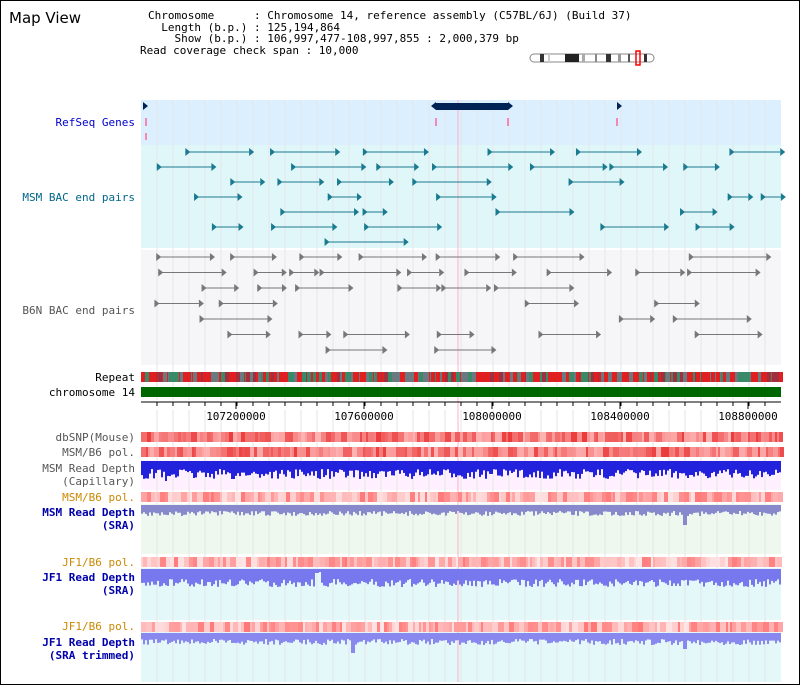  I want to click on track-label-jf1-read-depth-trim: JF1 Read Depth (SRA trimmed), so click(88, 649).